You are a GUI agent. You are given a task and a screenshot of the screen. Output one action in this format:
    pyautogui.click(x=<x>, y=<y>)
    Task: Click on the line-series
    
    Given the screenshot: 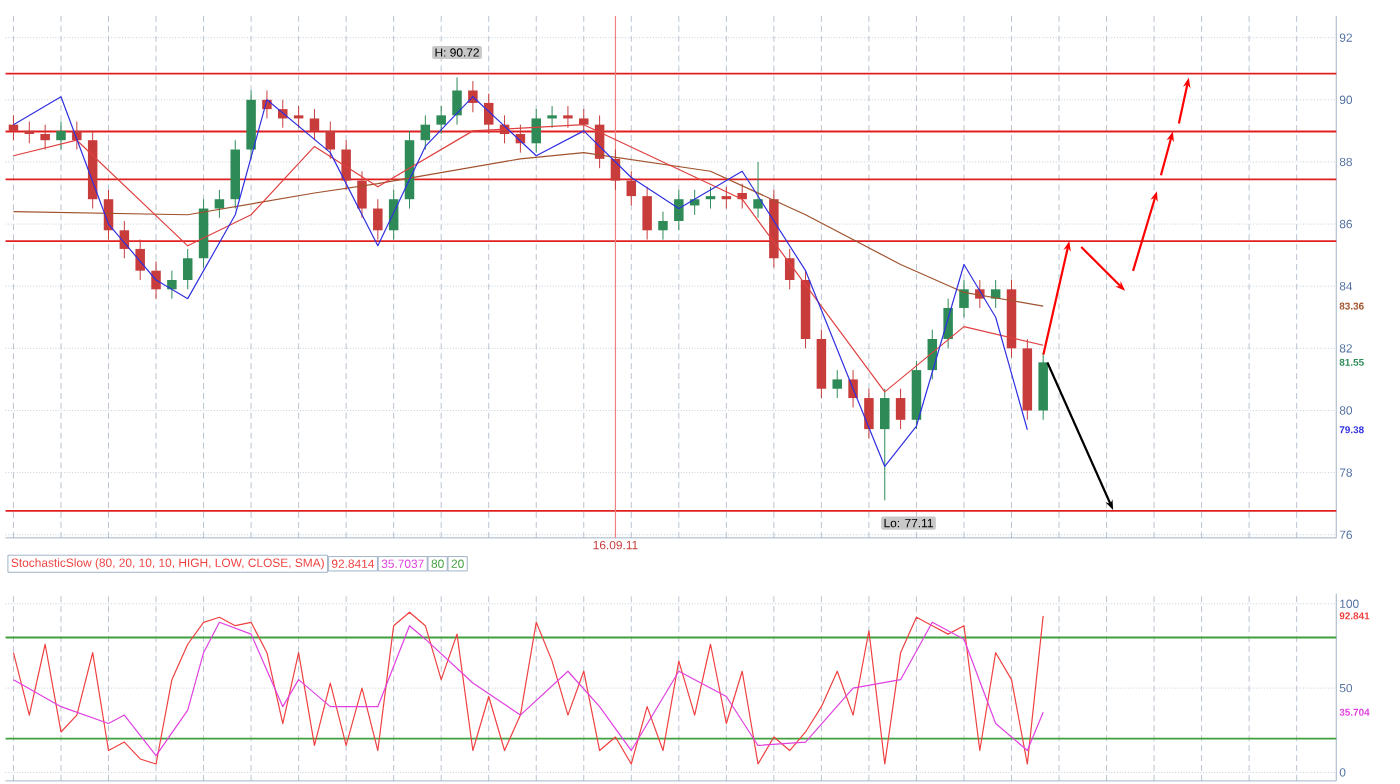 What is the action you would take?
    pyautogui.click(x=528, y=229)
    